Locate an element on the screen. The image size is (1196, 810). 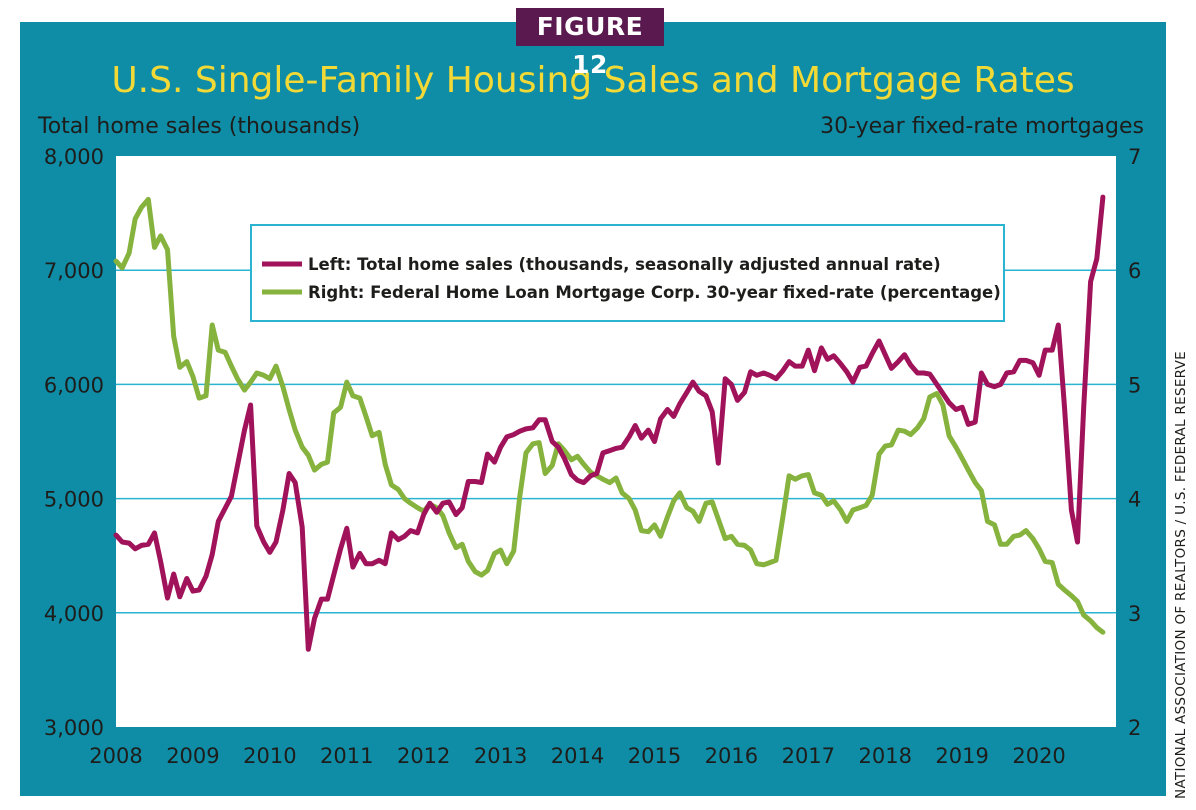
x-tick-label: 2019 is located at coordinates (961, 756).